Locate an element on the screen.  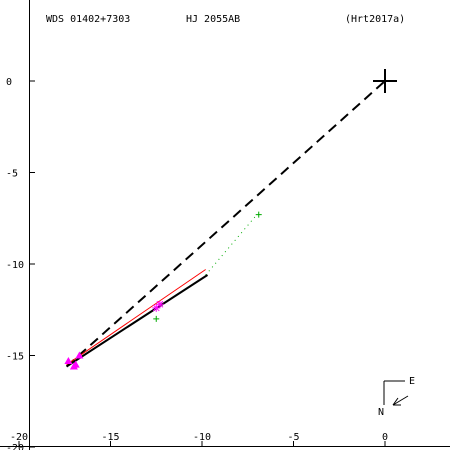
compass-east-label: E is located at coordinates (412, 381).